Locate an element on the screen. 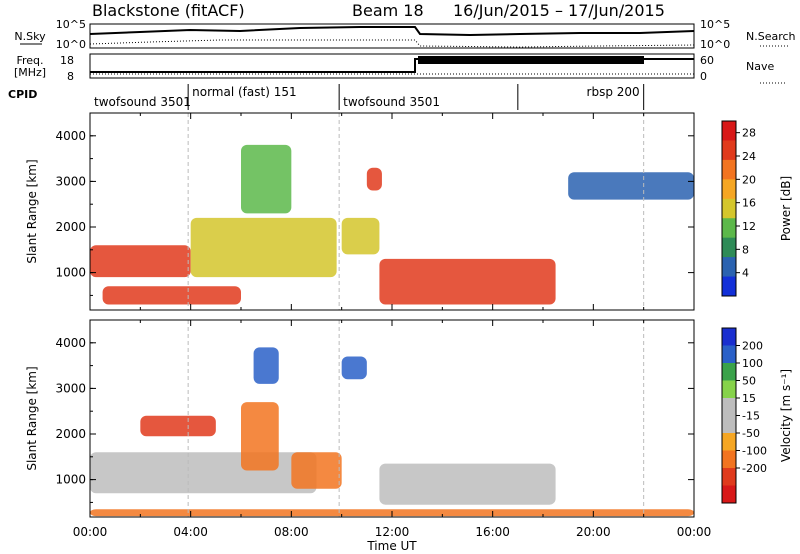  station-title: Blackstone (fitACF) is located at coordinates (168, 10).